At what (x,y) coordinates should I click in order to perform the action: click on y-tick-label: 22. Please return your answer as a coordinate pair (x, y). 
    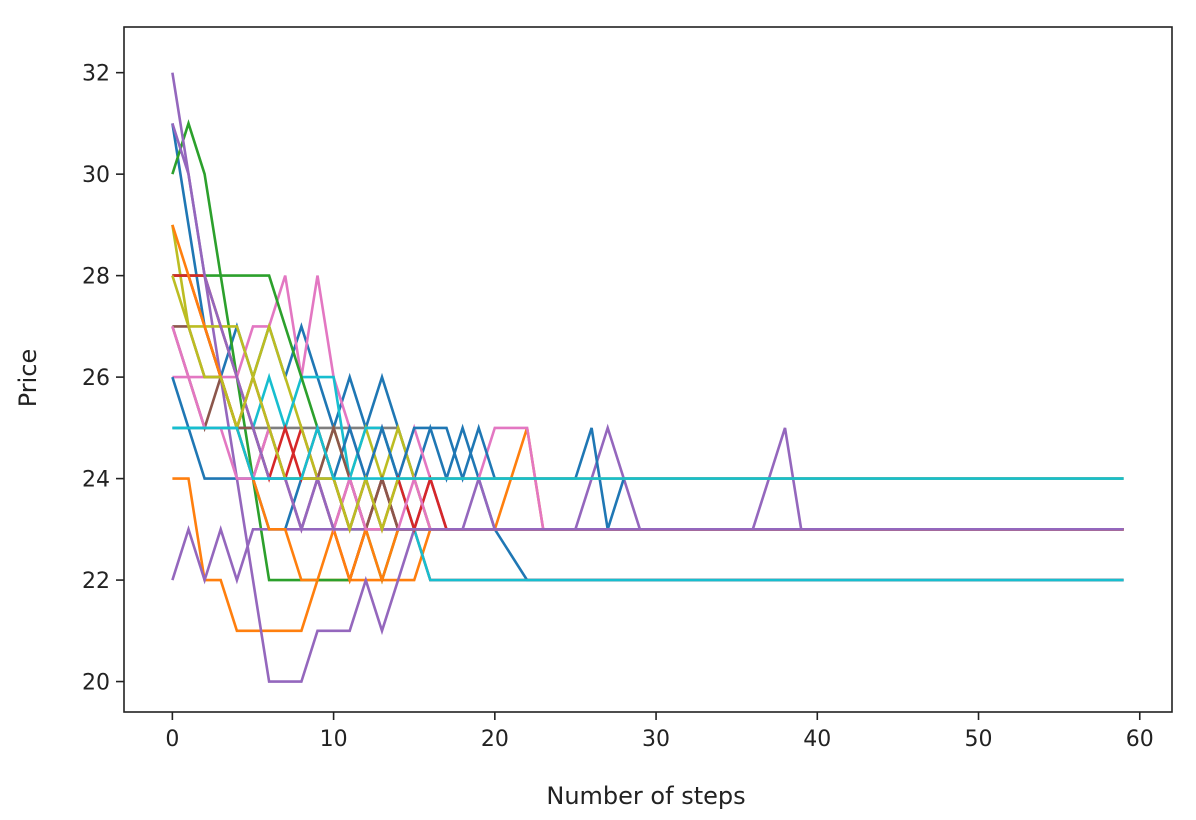
    Looking at the image, I should click on (96, 581).